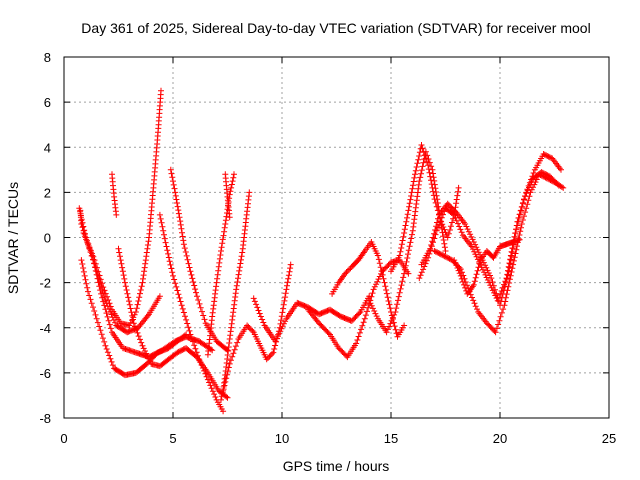  I want to click on x-tick-label: 0, so click(63, 438).